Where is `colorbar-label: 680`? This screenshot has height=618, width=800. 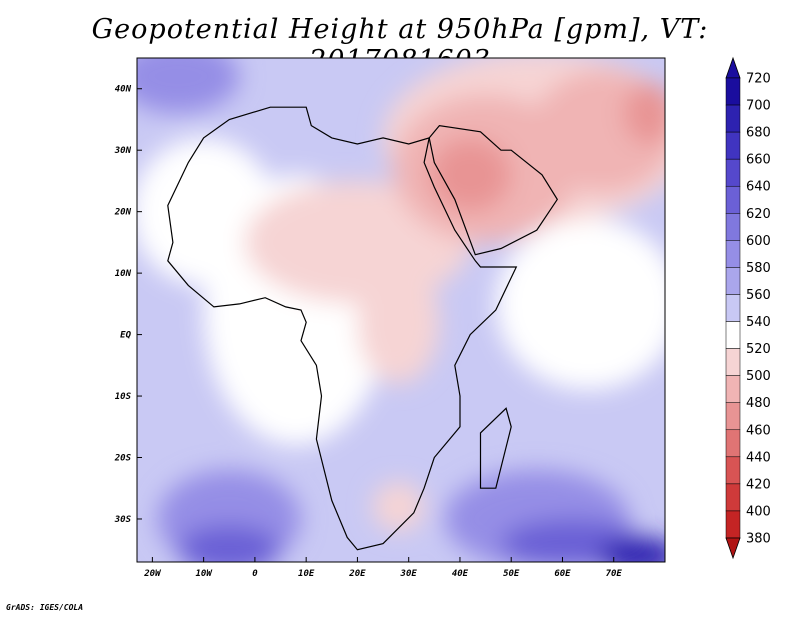
colorbar-label: 680 is located at coordinates (758, 133).